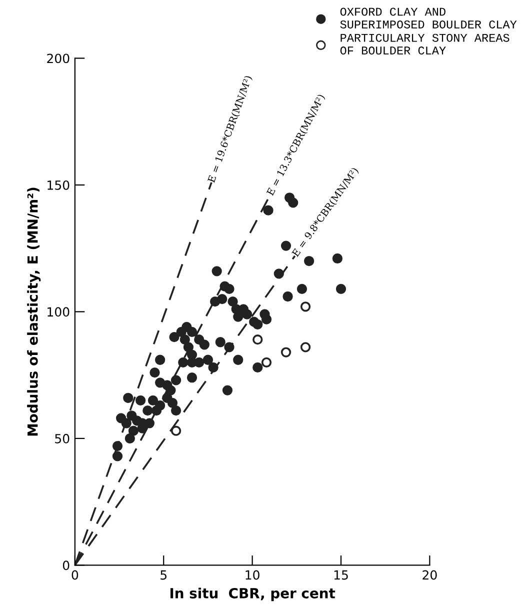  What do you see at coordinates (163, 575) in the screenshot?
I see `x-tick-label: 5` at bounding box center [163, 575].